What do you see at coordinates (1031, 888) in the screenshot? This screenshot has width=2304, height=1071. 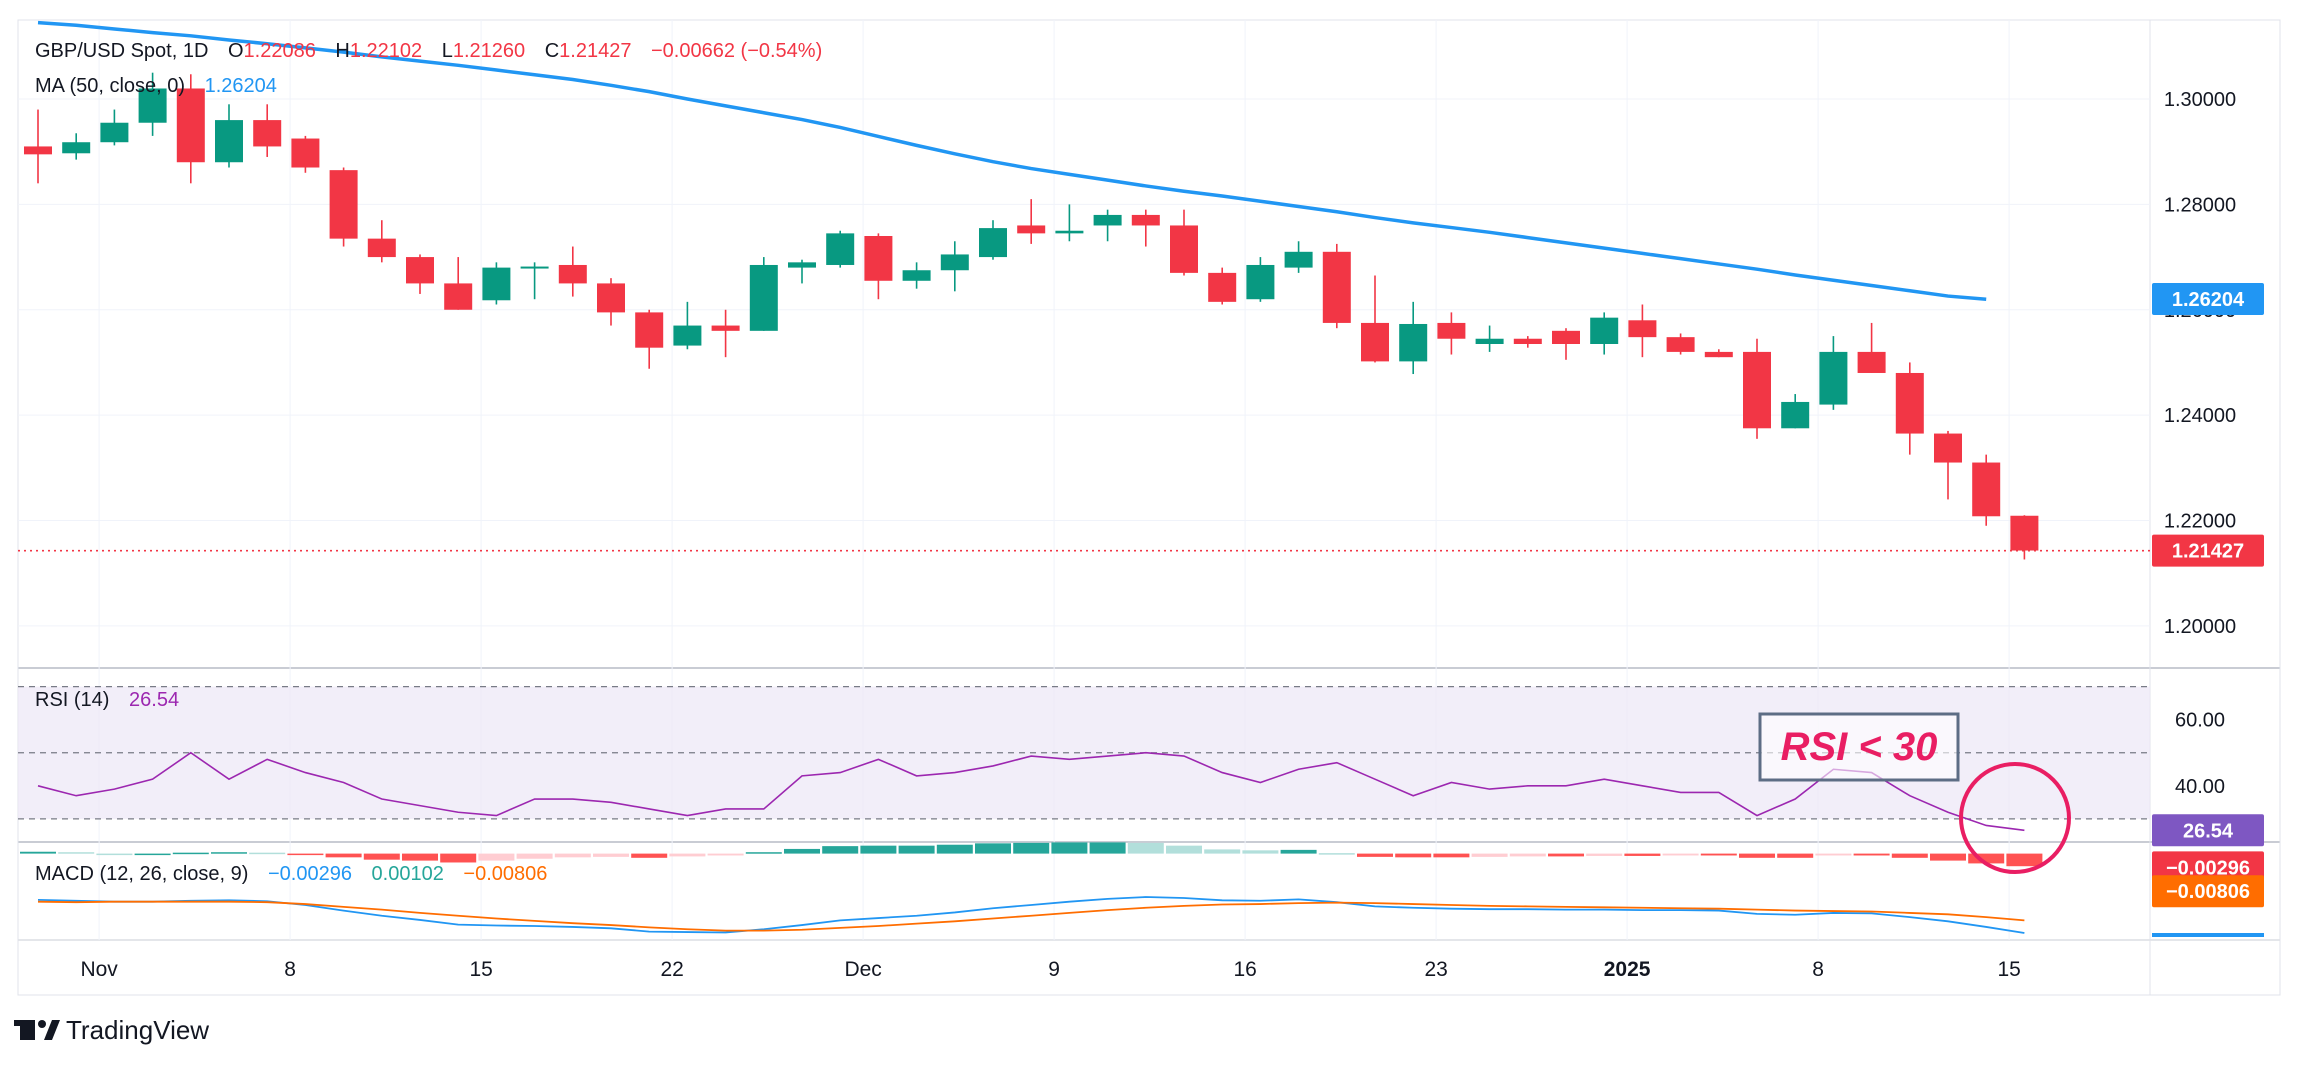 I see `macd-layer` at bounding box center [1031, 888].